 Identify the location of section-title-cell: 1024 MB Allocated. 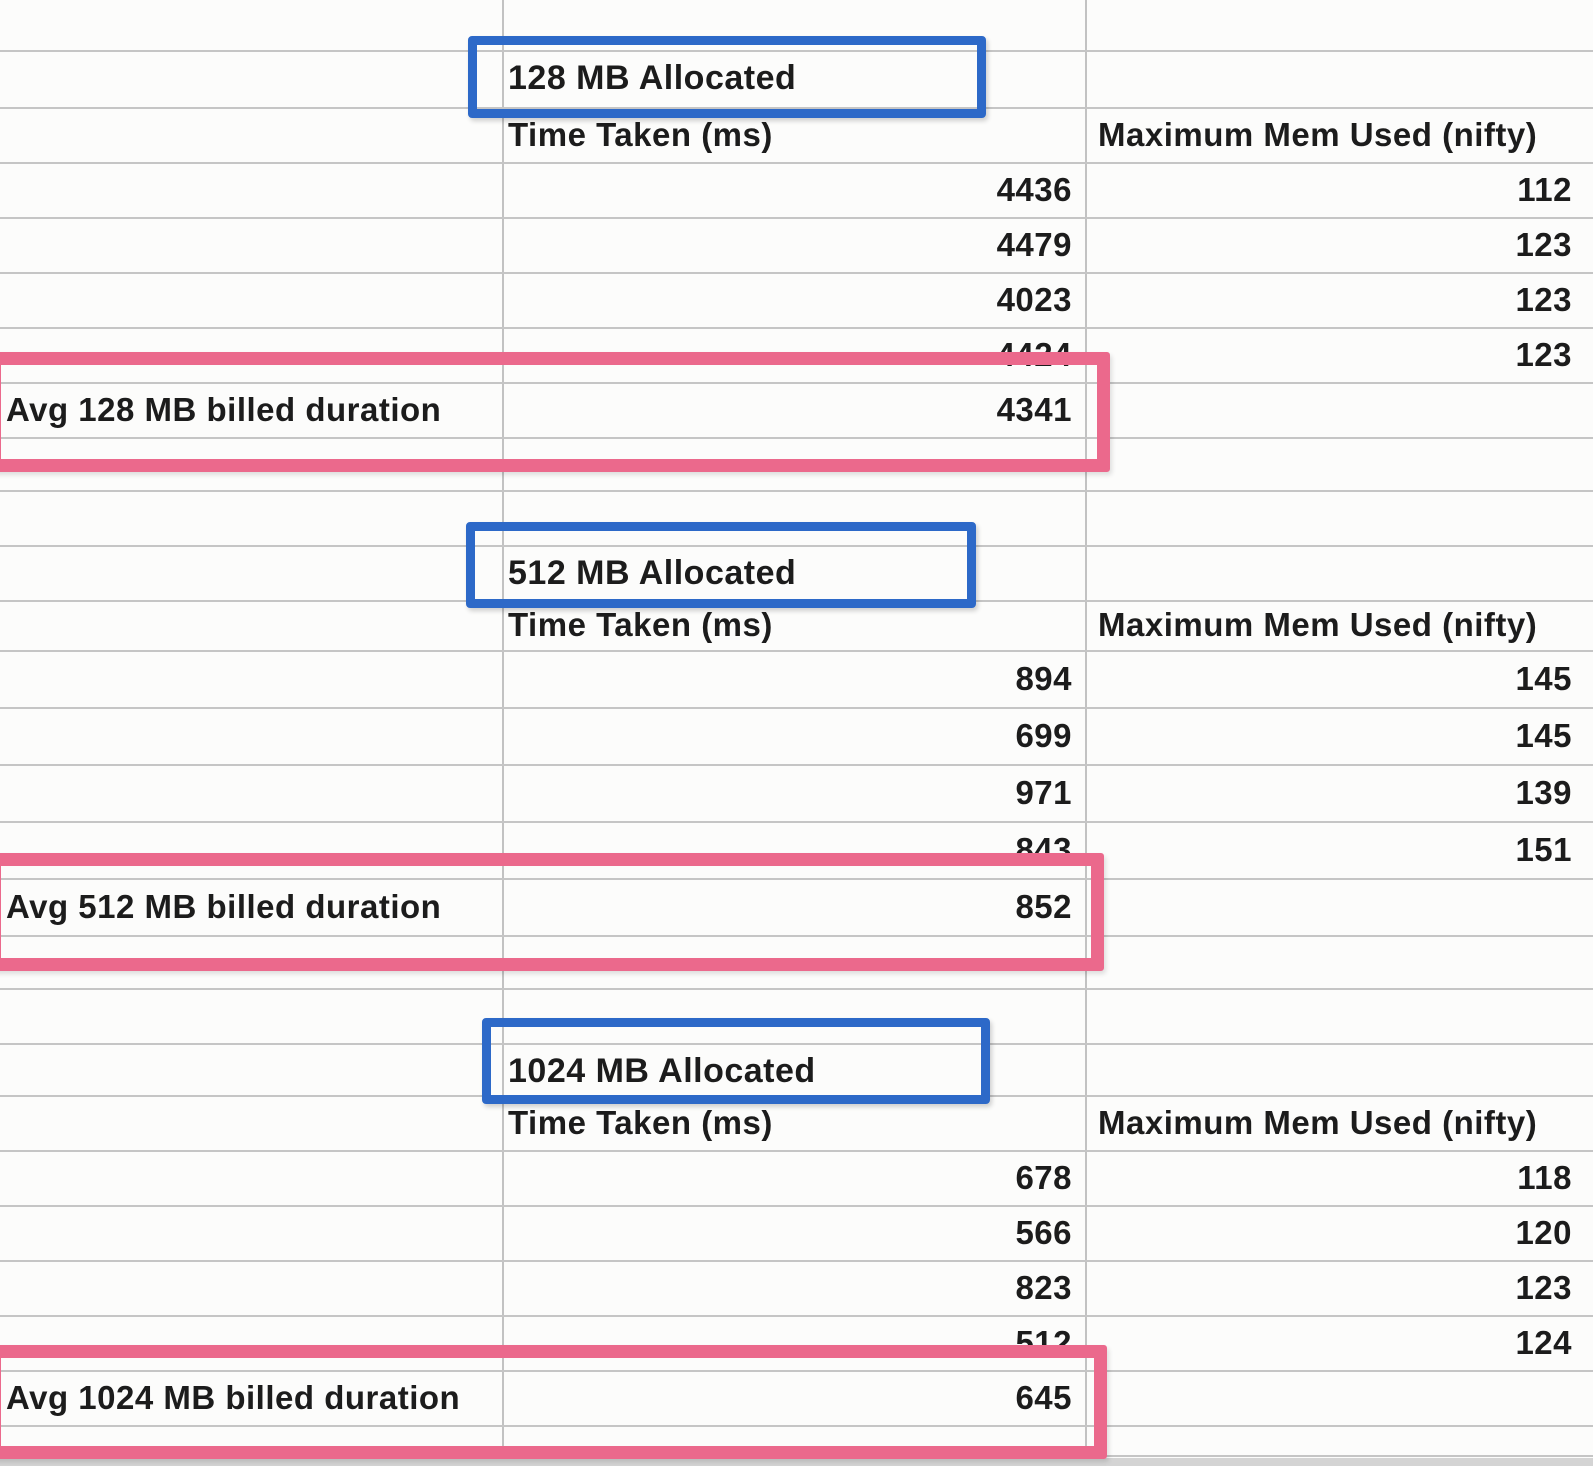
(662, 1071).